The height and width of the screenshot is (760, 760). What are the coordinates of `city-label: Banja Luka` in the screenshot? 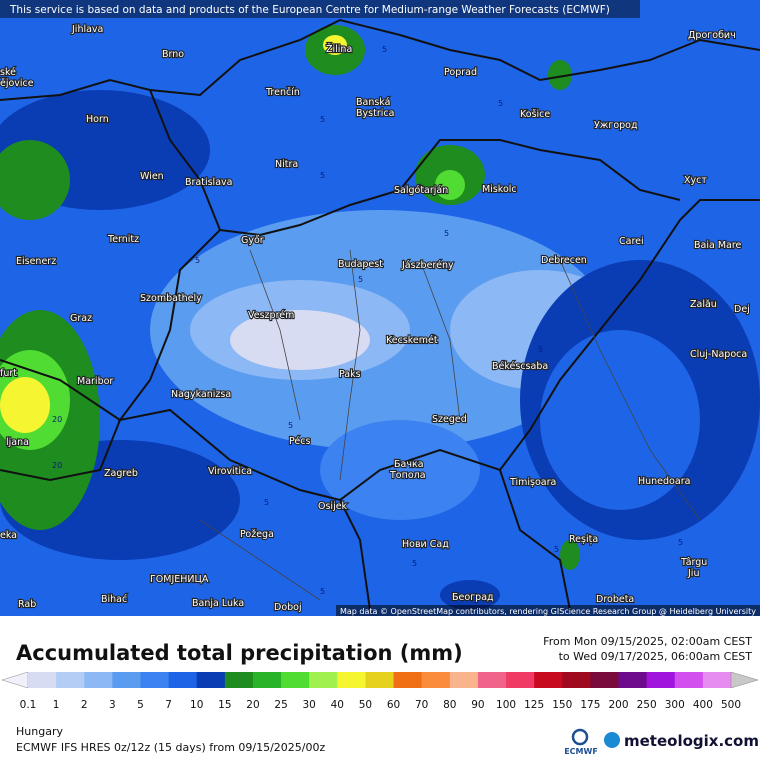 It's located at (218, 603).